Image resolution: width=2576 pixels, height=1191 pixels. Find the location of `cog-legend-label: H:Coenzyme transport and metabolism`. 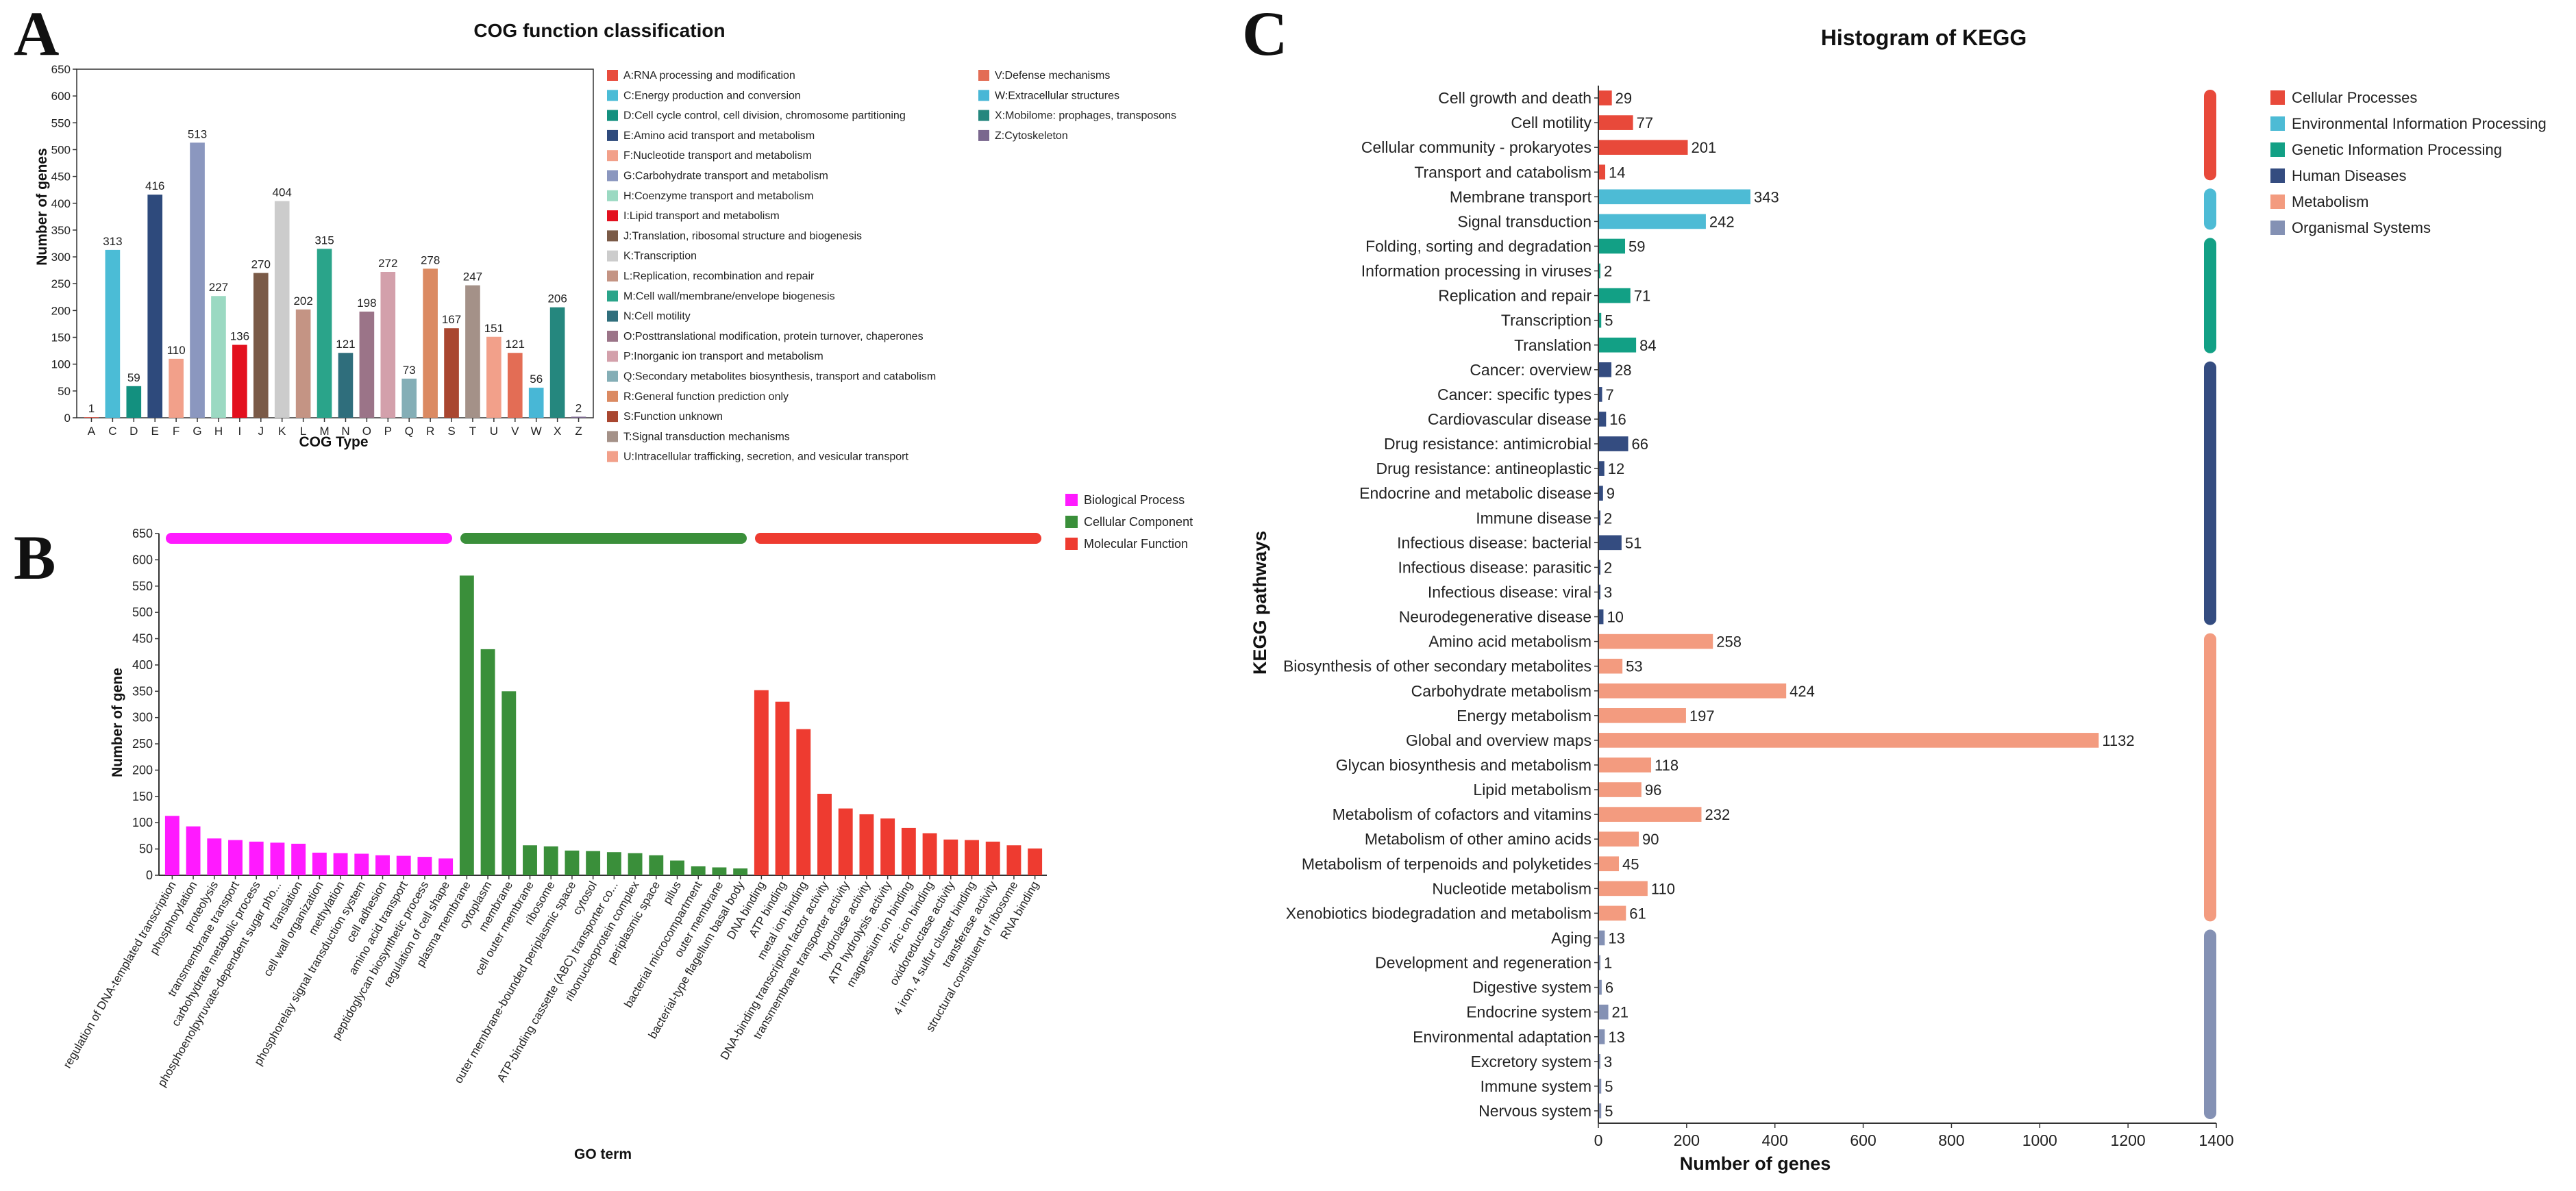

cog-legend-label: H:Coenzyme transport and metabolism is located at coordinates (718, 196).